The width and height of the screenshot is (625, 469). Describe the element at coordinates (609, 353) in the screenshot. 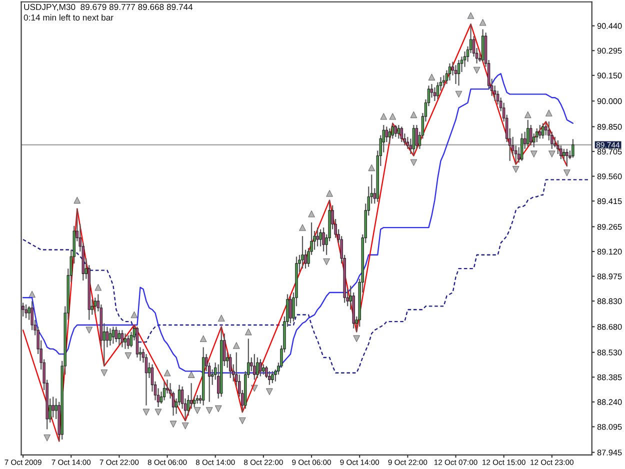

I see `y-tick-label: 88.530` at that location.